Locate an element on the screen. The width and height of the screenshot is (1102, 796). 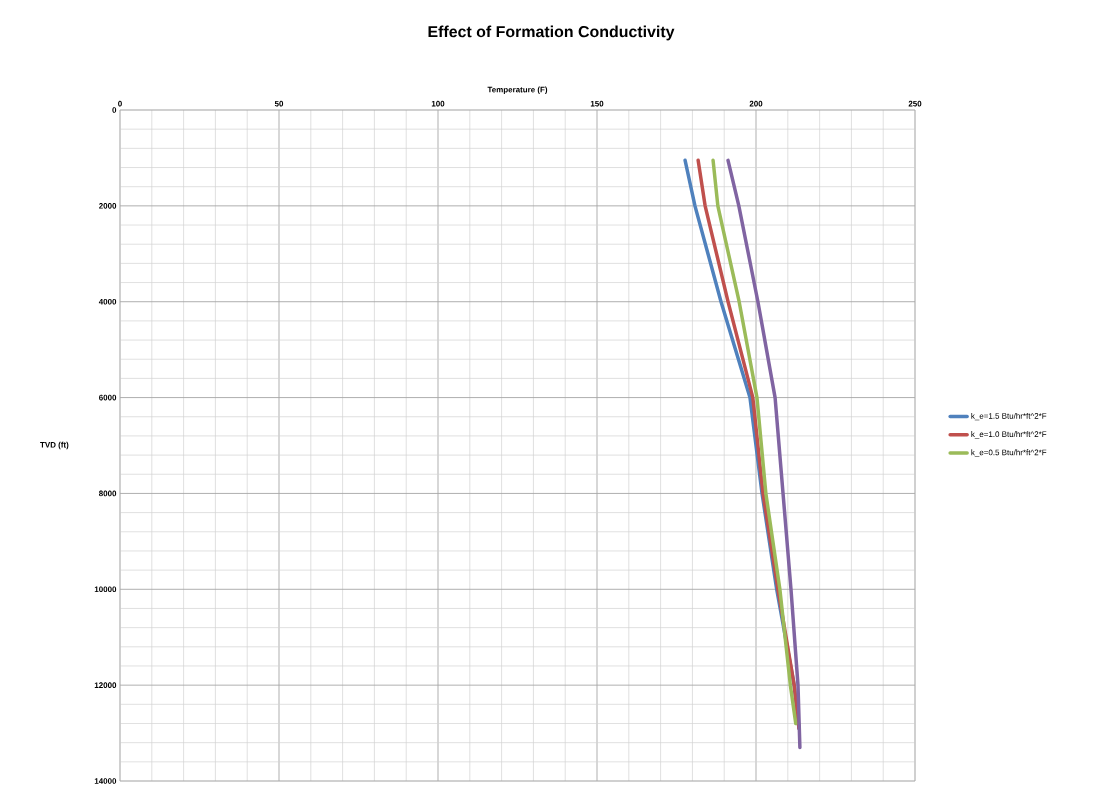
chart-title: Effect of Formation Conductivity is located at coordinates (551, 33).